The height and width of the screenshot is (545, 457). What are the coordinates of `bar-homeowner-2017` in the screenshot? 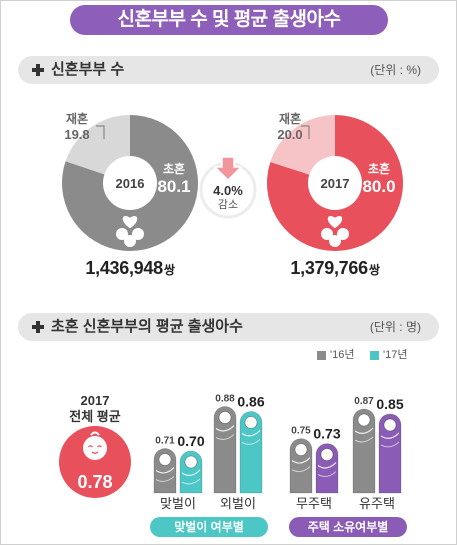 It's located at (390, 453).